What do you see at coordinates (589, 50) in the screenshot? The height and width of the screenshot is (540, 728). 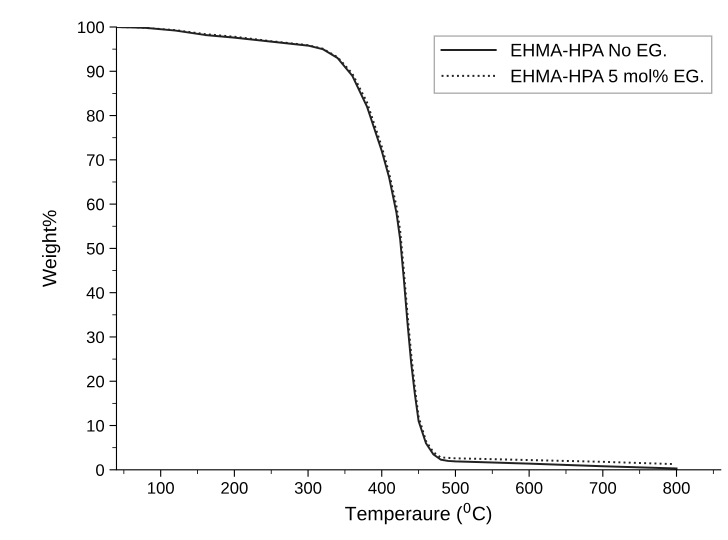 I see `legend-label: EHMA-HPA No EG.` at bounding box center [589, 50].